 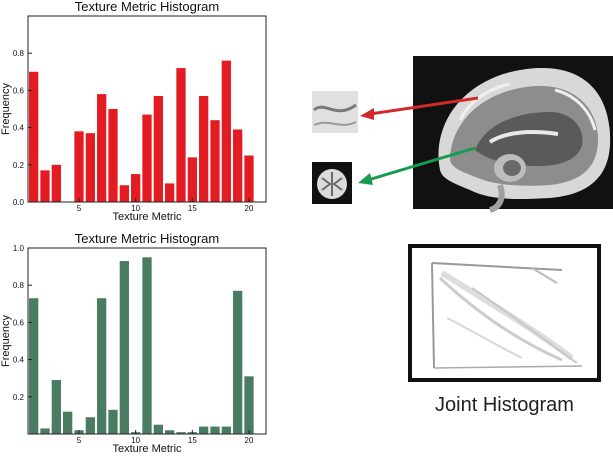 What do you see at coordinates (19, 202) in the screenshot?
I see `y-tick-label: 0.0` at bounding box center [19, 202].